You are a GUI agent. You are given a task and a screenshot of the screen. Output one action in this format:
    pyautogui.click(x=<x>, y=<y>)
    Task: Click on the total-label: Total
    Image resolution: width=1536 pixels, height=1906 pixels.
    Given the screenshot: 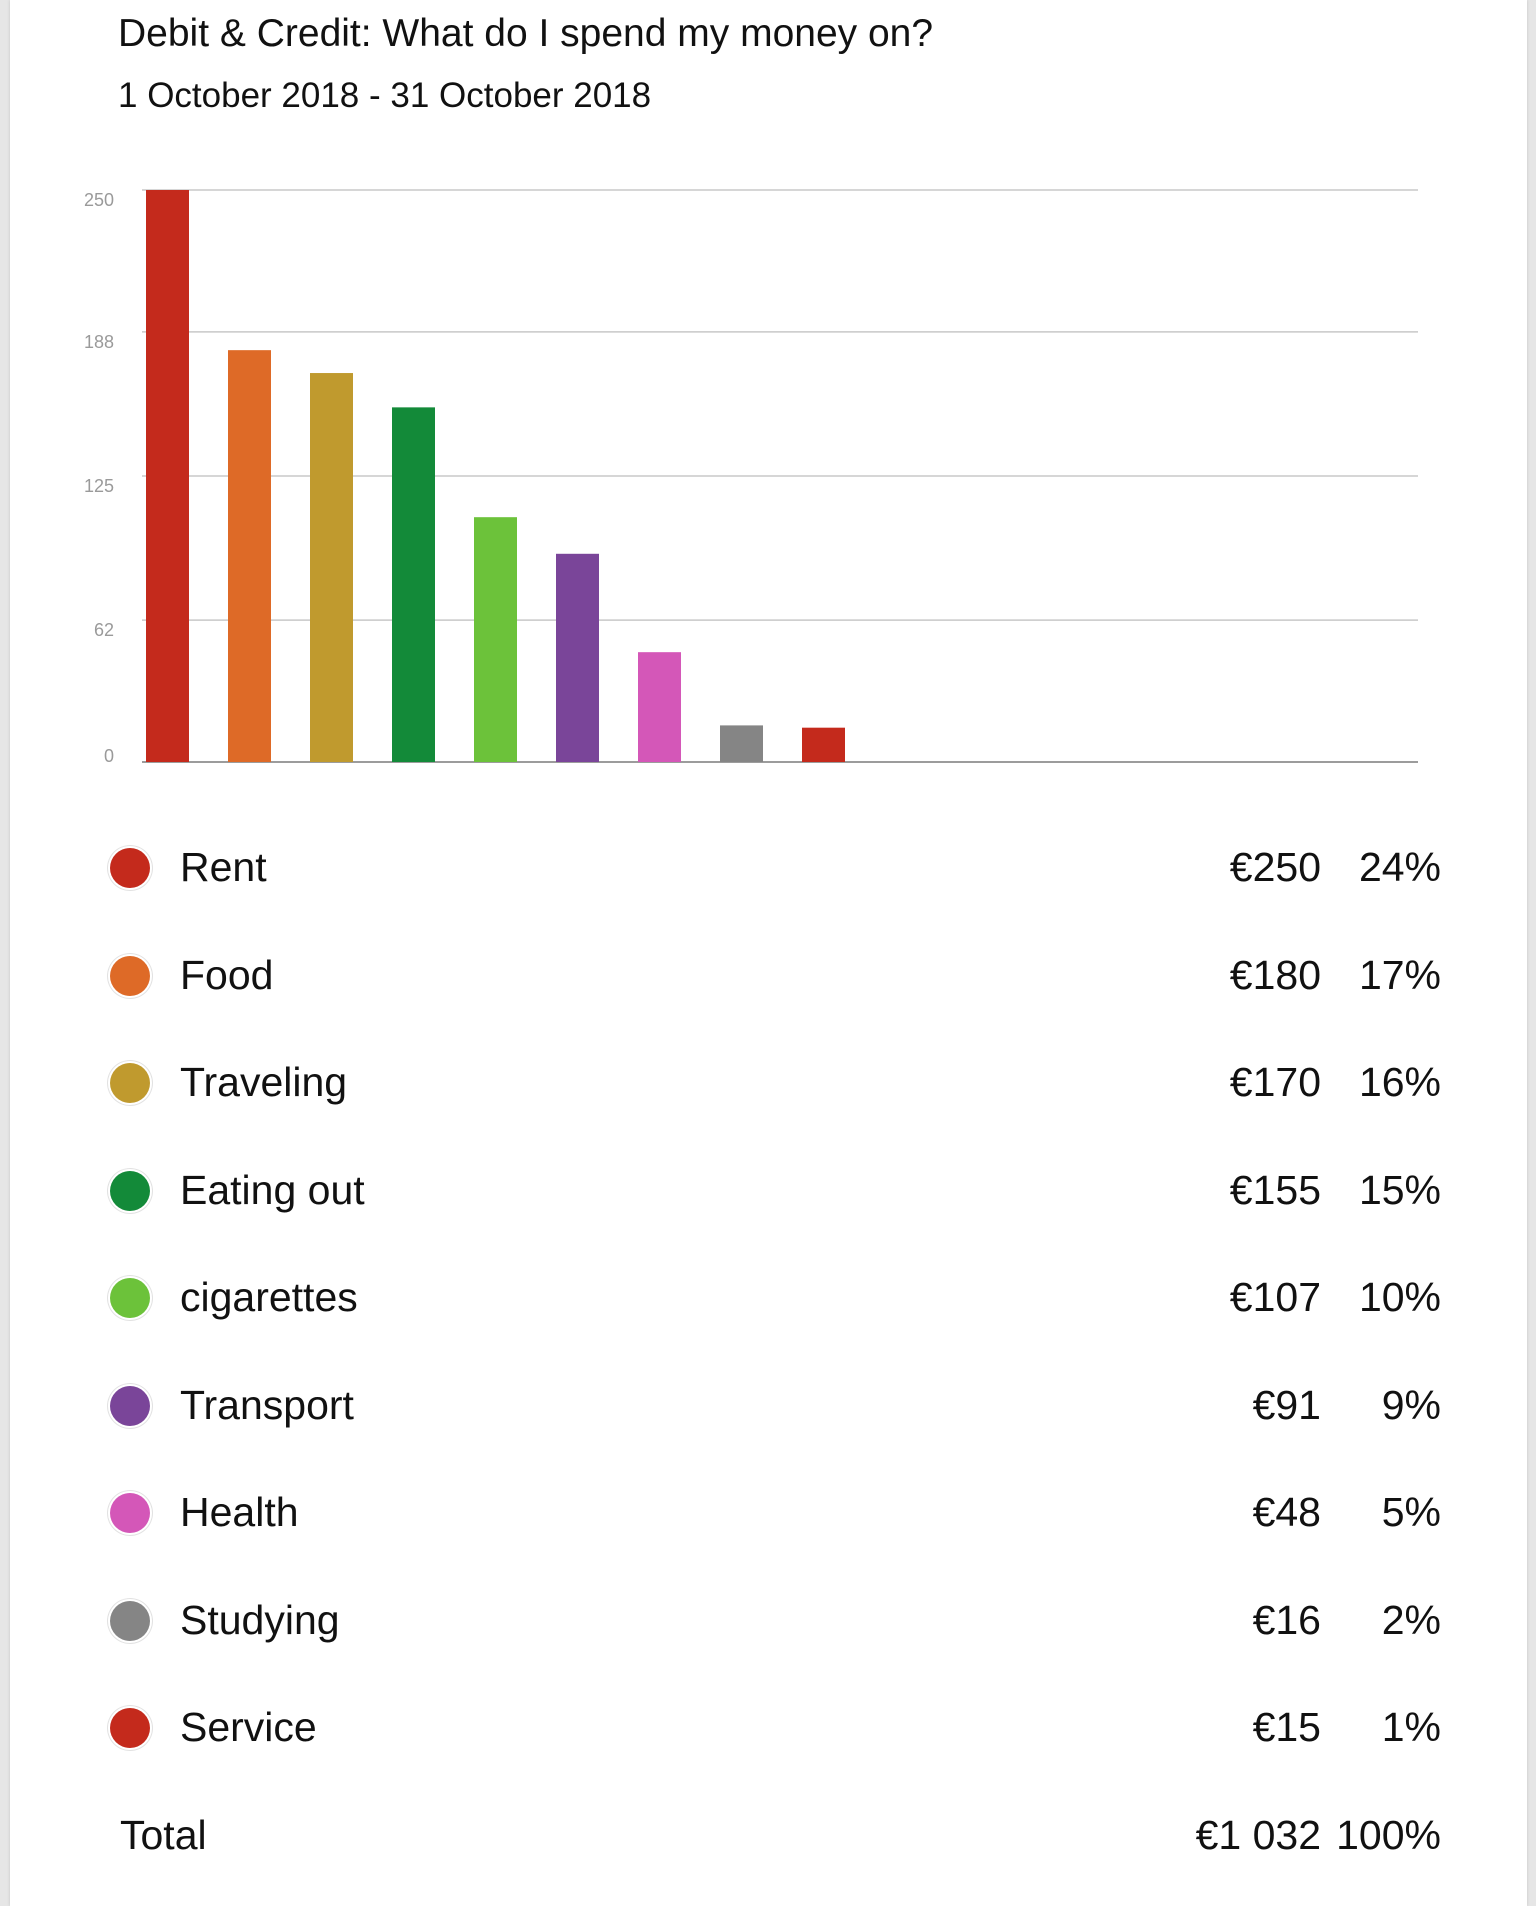 What is the action you would take?
    pyautogui.click(x=163, y=1834)
    